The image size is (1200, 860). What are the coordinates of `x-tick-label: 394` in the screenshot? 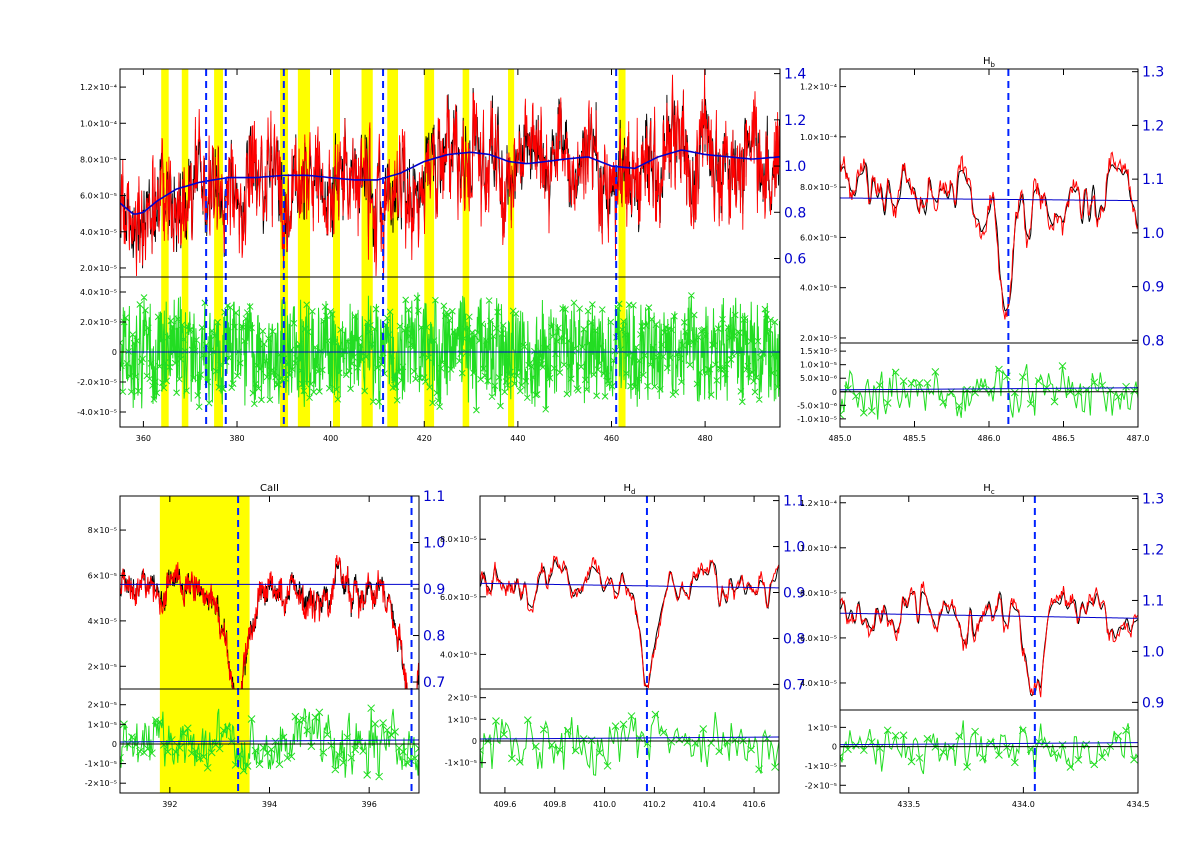 It's located at (269, 804).